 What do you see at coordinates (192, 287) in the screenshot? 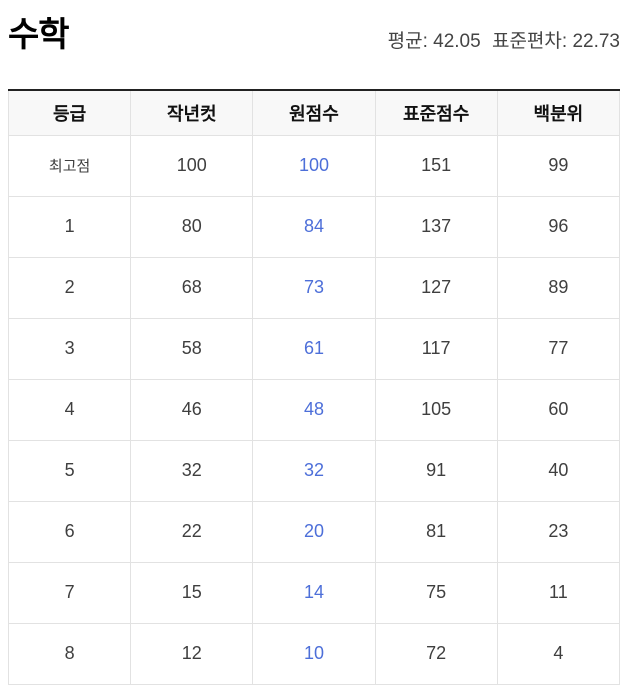
I see `cell-last-year-cut: 68` at bounding box center [192, 287].